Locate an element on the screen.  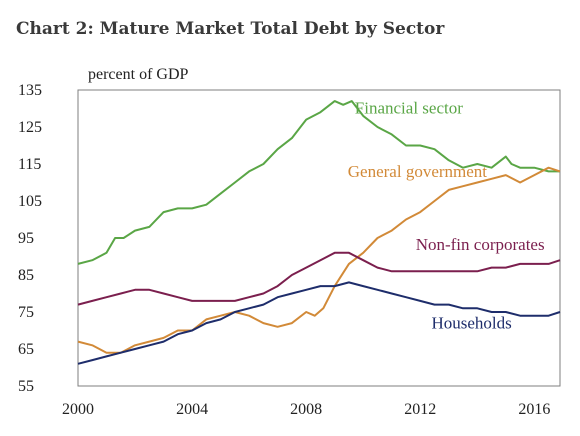
y-tick-label: 65 is located at coordinates (26, 349).